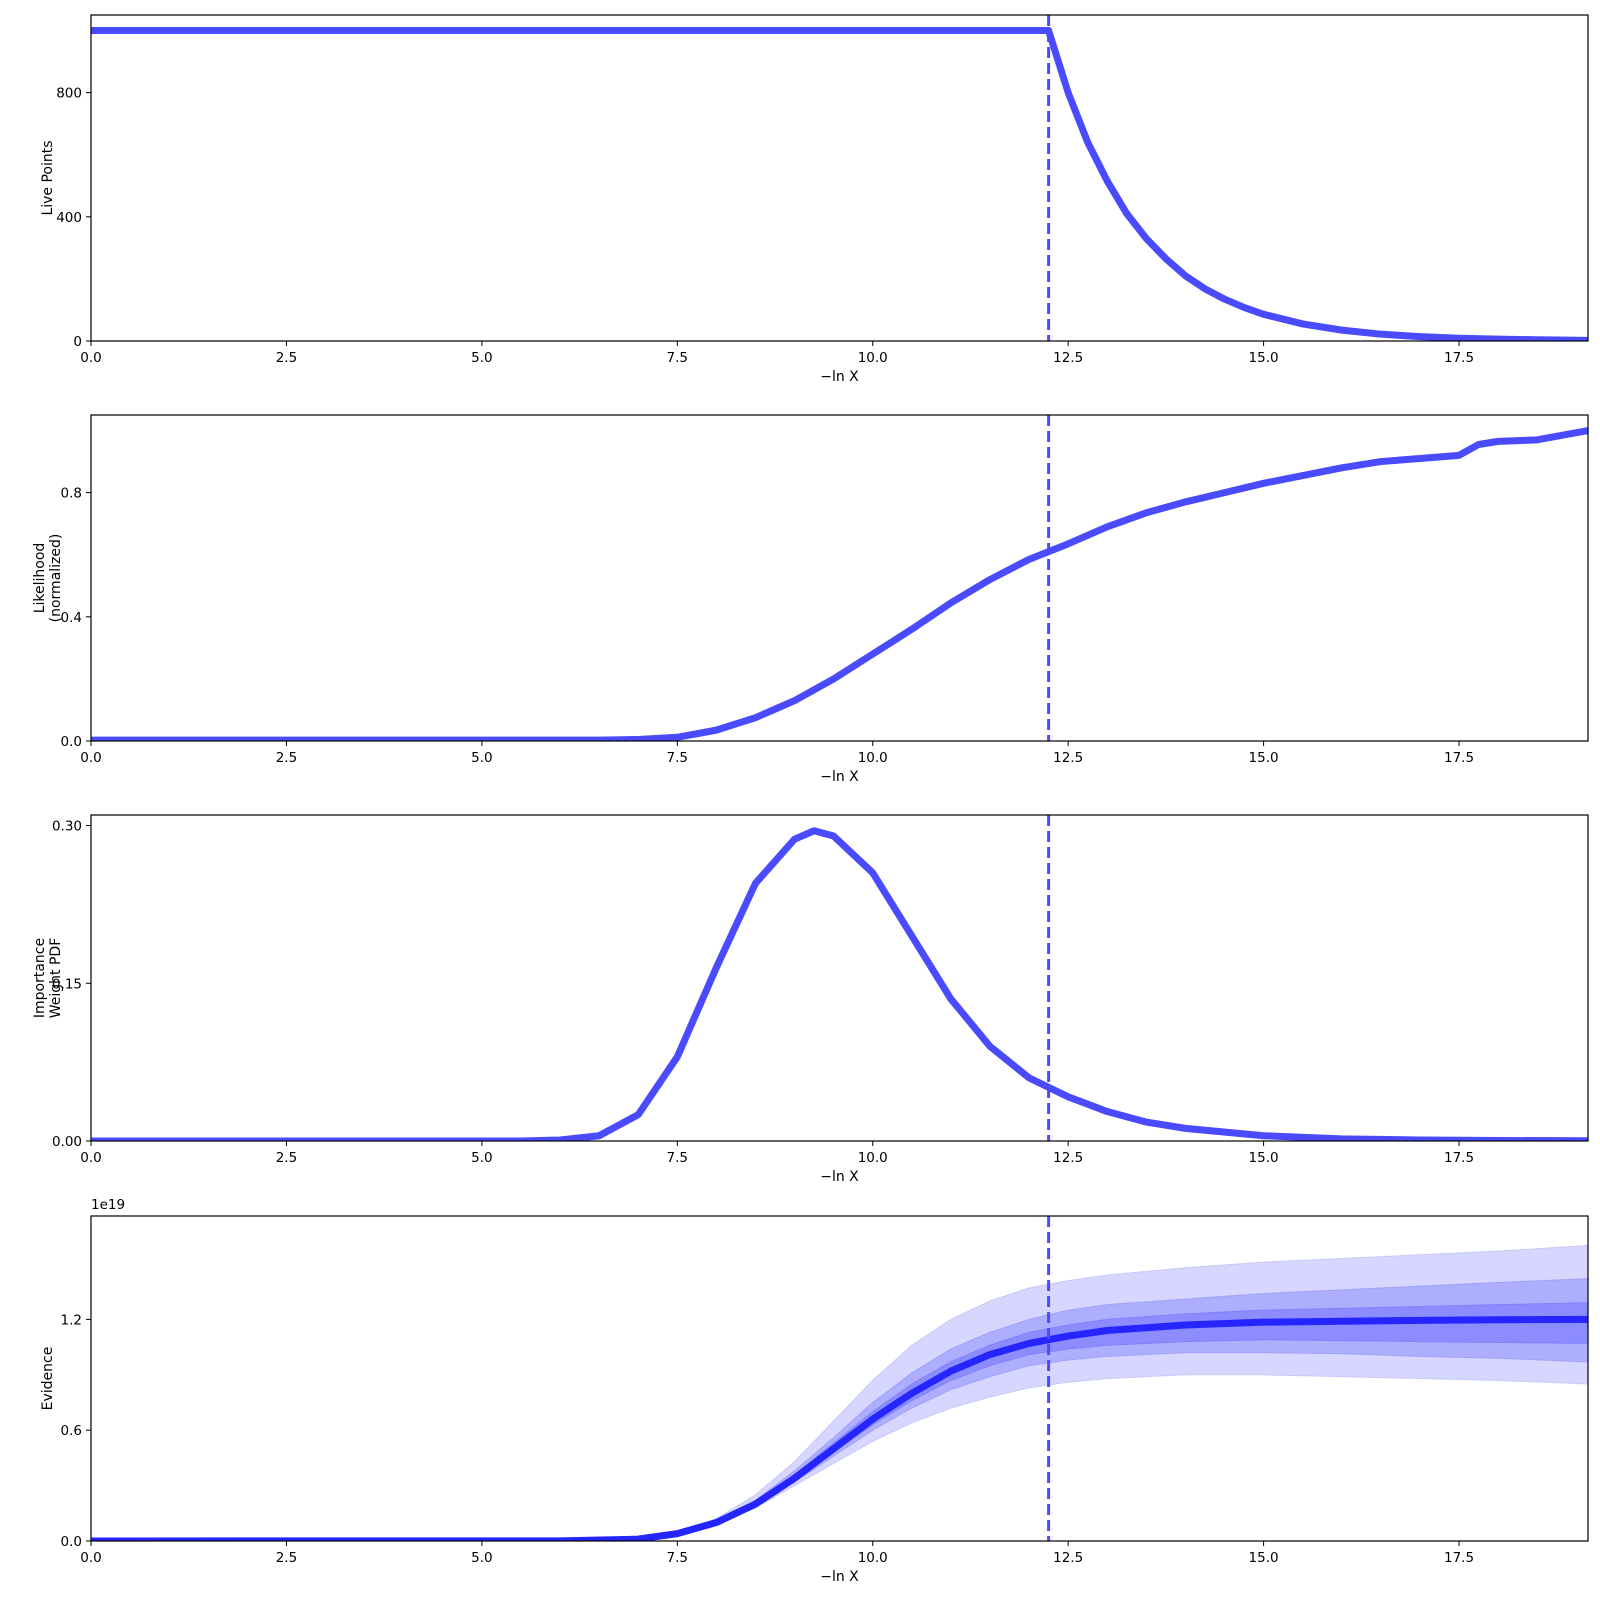 This screenshot has width=1600, height=1600. What do you see at coordinates (69, 218) in the screenshot?
I see `y-tick-label: 400` at bounding box center [69, 218].